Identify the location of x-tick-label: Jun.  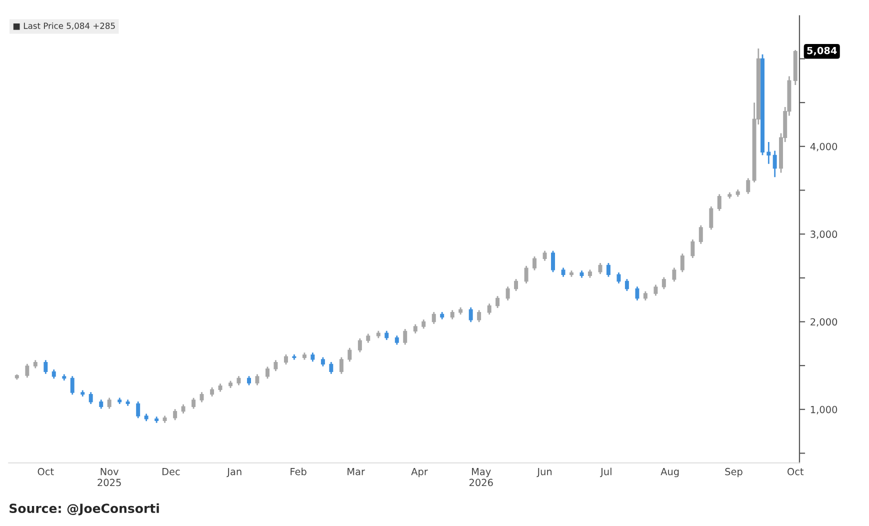
(544, 473).